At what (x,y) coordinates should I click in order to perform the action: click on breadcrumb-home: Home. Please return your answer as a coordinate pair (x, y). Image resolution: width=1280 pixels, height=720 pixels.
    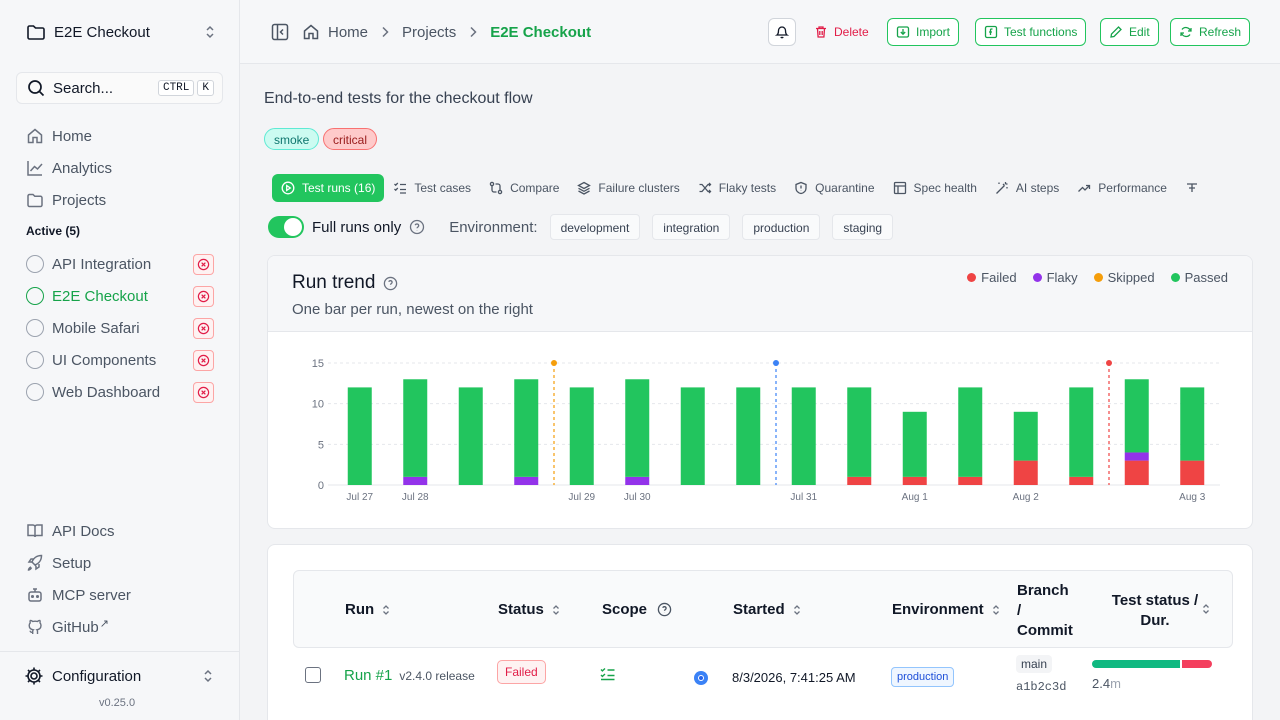
    Looking at the image, I should click on (348, 32).